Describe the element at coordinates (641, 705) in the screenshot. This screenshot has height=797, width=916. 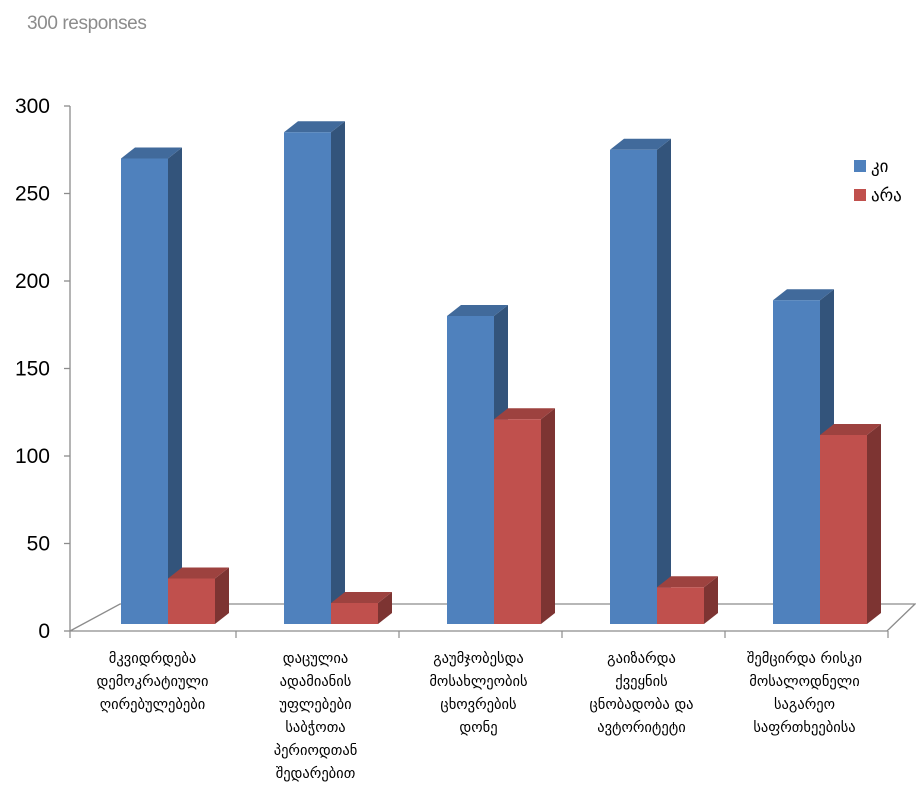
I see `x-category-label-line: ცნობადობა და` at that location.